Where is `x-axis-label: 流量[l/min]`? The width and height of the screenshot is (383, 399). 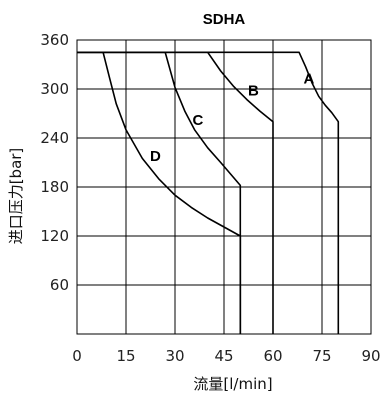
x-axis-label: 流量[l/min] is located at coordinates (232, 384).